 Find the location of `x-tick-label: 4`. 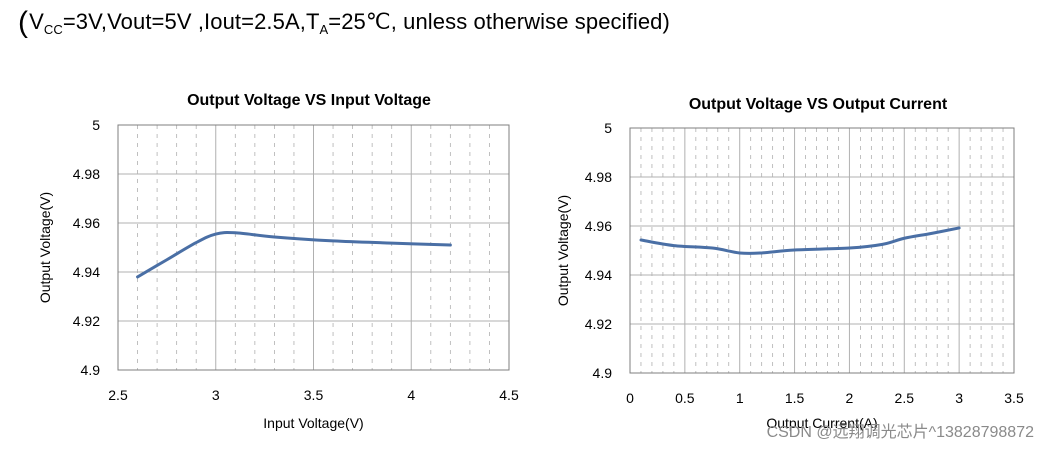

x-tick-label: 4 is located at coordinates (411, 395).